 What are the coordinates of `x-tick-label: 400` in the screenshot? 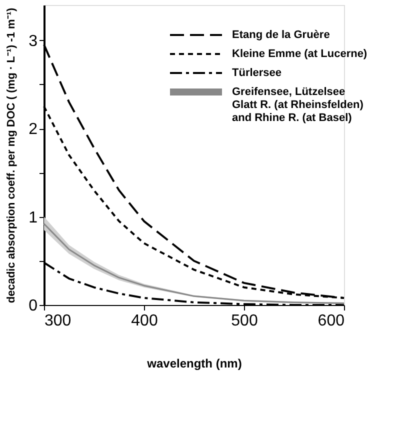 It's located at (144, 321).